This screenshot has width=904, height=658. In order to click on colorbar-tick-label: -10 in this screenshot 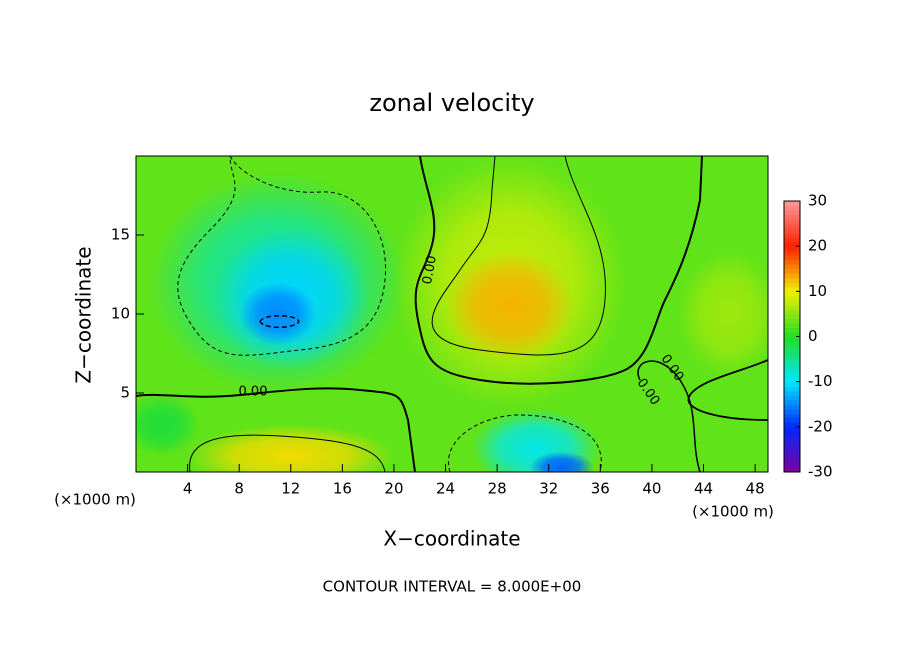, I will do `click(820, 381)`.